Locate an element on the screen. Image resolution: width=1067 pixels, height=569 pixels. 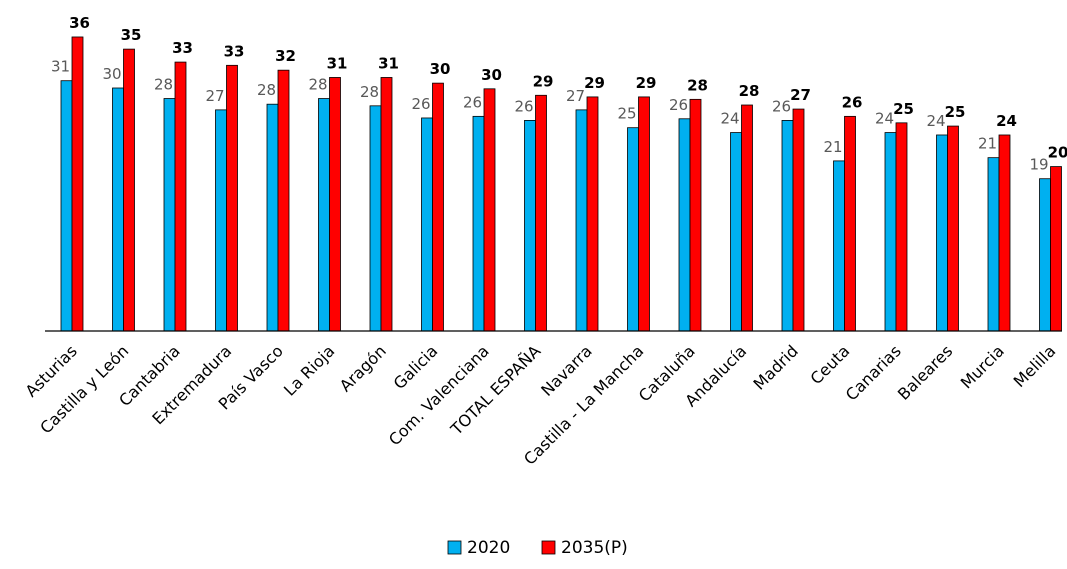
value-label-2035-5: 31 is located at coordinates (337, 63).